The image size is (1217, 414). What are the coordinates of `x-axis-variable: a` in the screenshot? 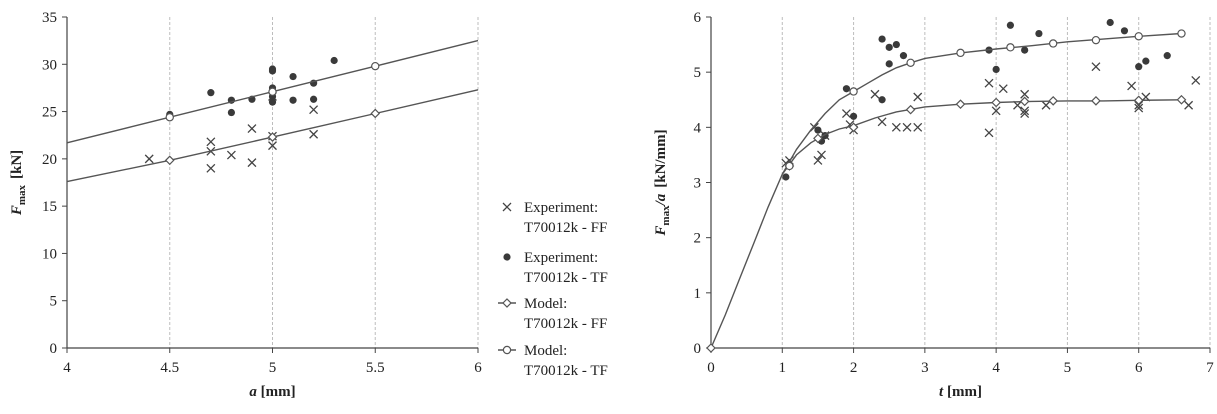 It's located at (253, 392).